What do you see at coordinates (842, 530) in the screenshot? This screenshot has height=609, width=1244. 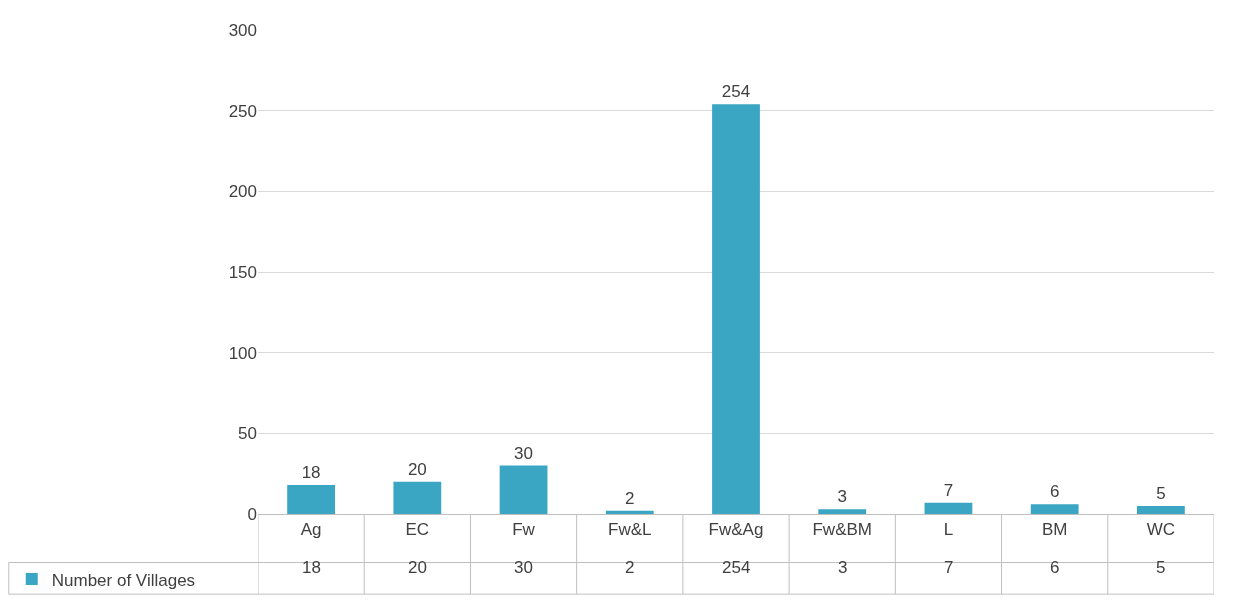 I see `x-tick-label: Fw&BM` at bounding box center [842, 530].